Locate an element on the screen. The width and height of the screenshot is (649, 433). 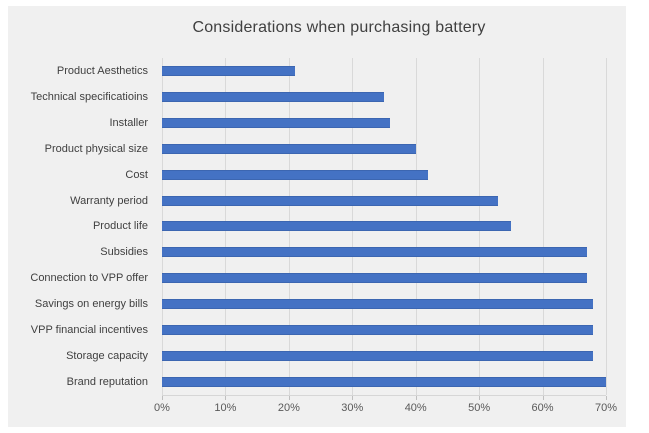
category-label: Technical specificatioins is located at coordinates (89, 96).